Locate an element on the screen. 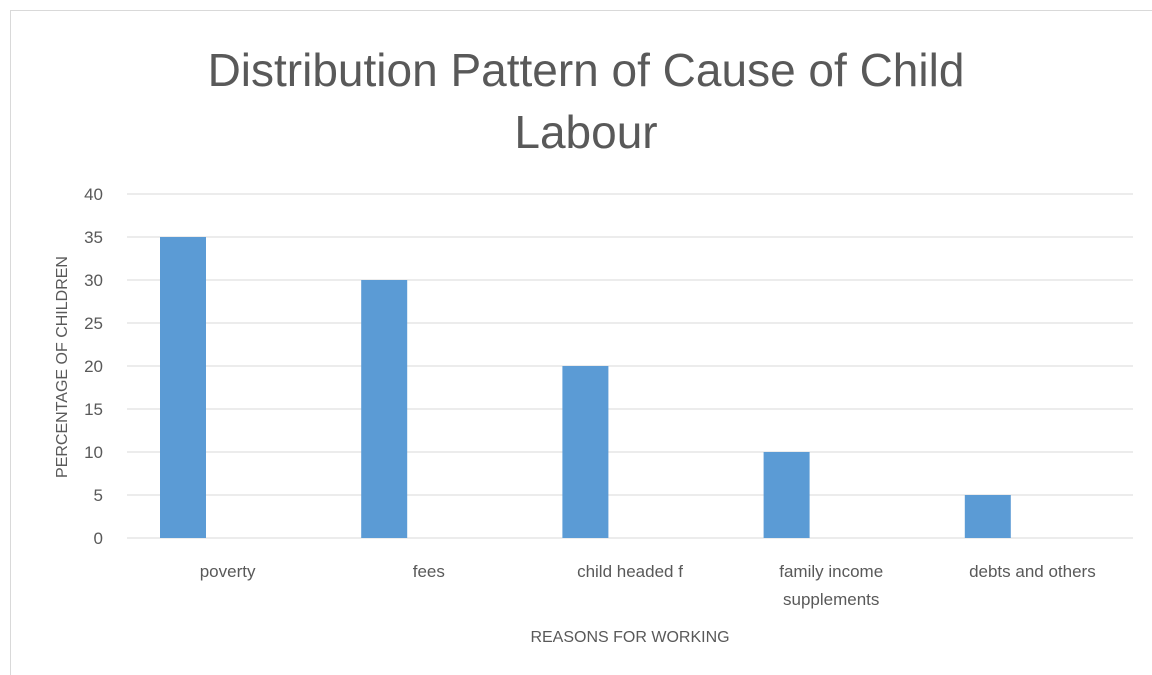 The width and height of the screenshot is (1152, 675). y-tick-label: 25 is located at coordinates (93, 323).